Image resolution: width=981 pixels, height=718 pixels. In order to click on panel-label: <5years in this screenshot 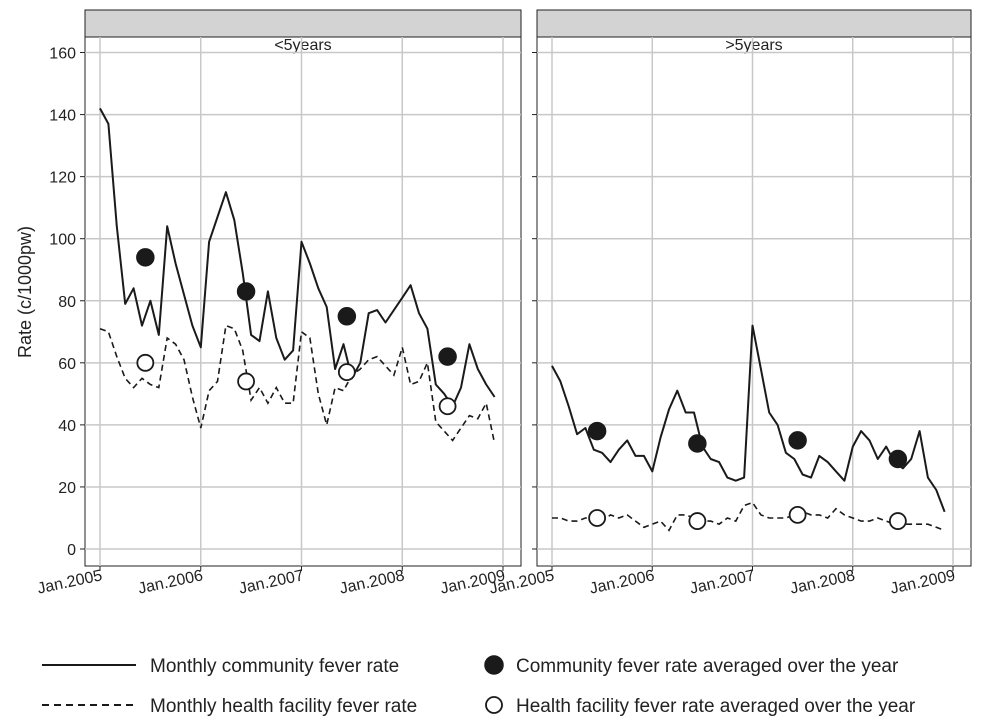, I will do `click(302, 45)`.